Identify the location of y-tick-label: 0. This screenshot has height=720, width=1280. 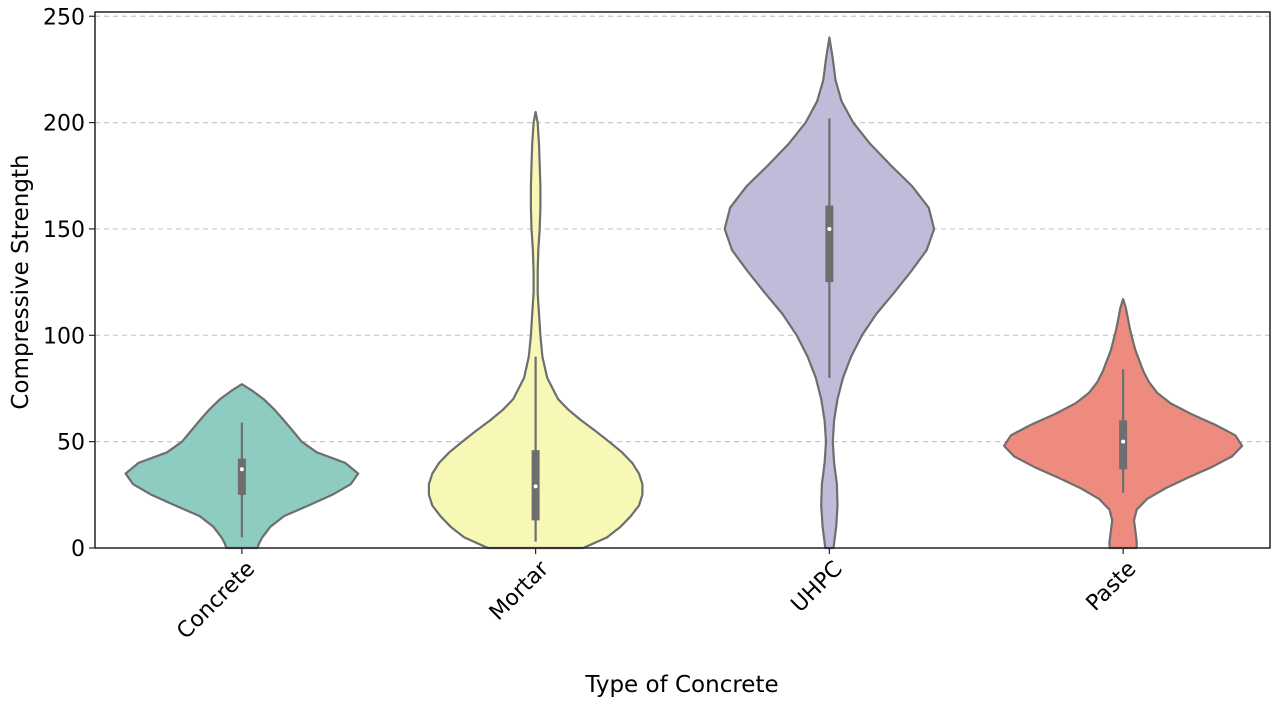
(78, 549).